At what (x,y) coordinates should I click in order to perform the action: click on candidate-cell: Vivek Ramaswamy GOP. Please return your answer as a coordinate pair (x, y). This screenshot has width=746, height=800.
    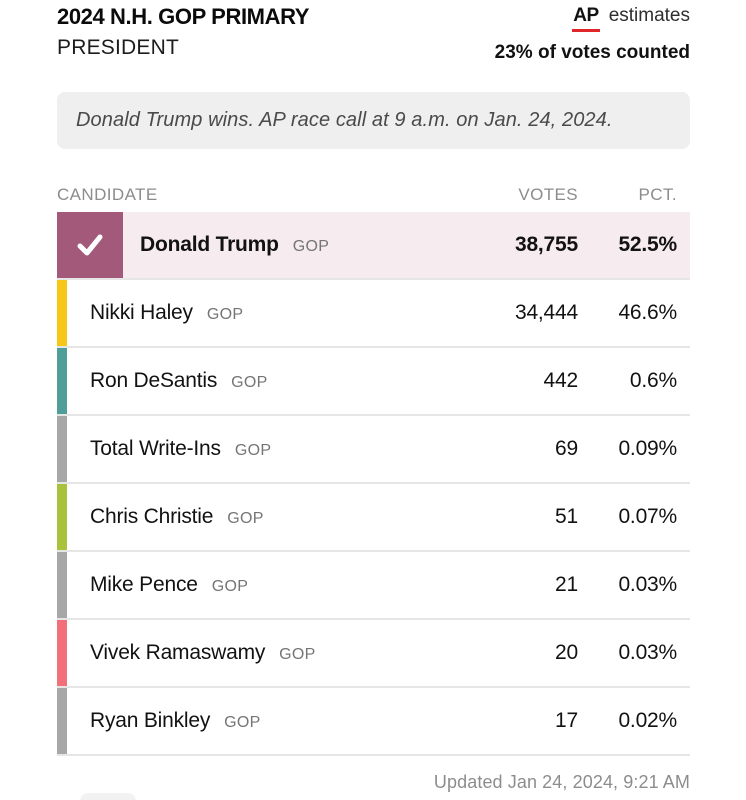
    Looking at the image, I should click on (257, 653).